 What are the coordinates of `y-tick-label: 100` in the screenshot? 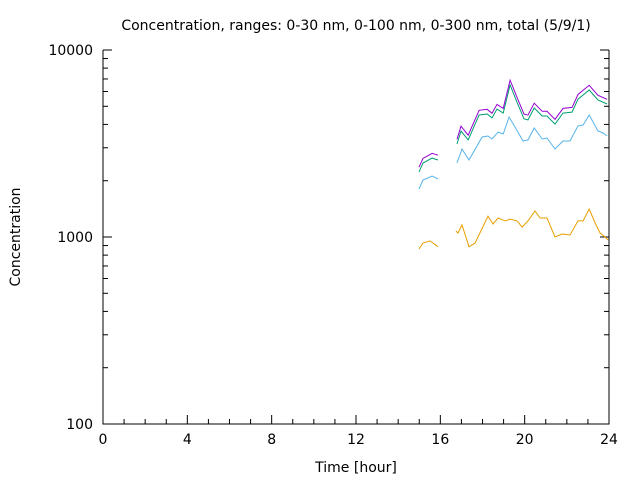 It's located at (79, 425).